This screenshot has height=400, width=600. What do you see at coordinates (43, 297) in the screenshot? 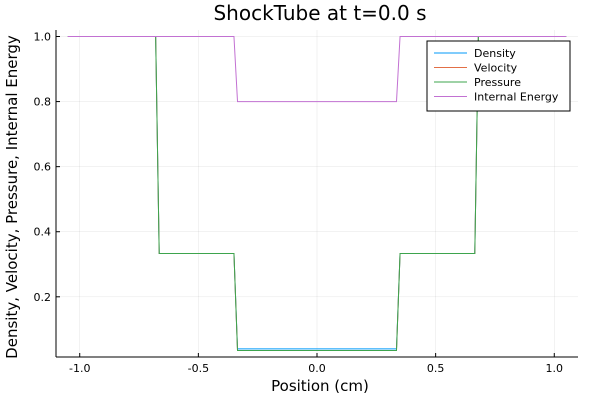
I see `y-tick-label: 0.2` at bounding box center [43, 297].